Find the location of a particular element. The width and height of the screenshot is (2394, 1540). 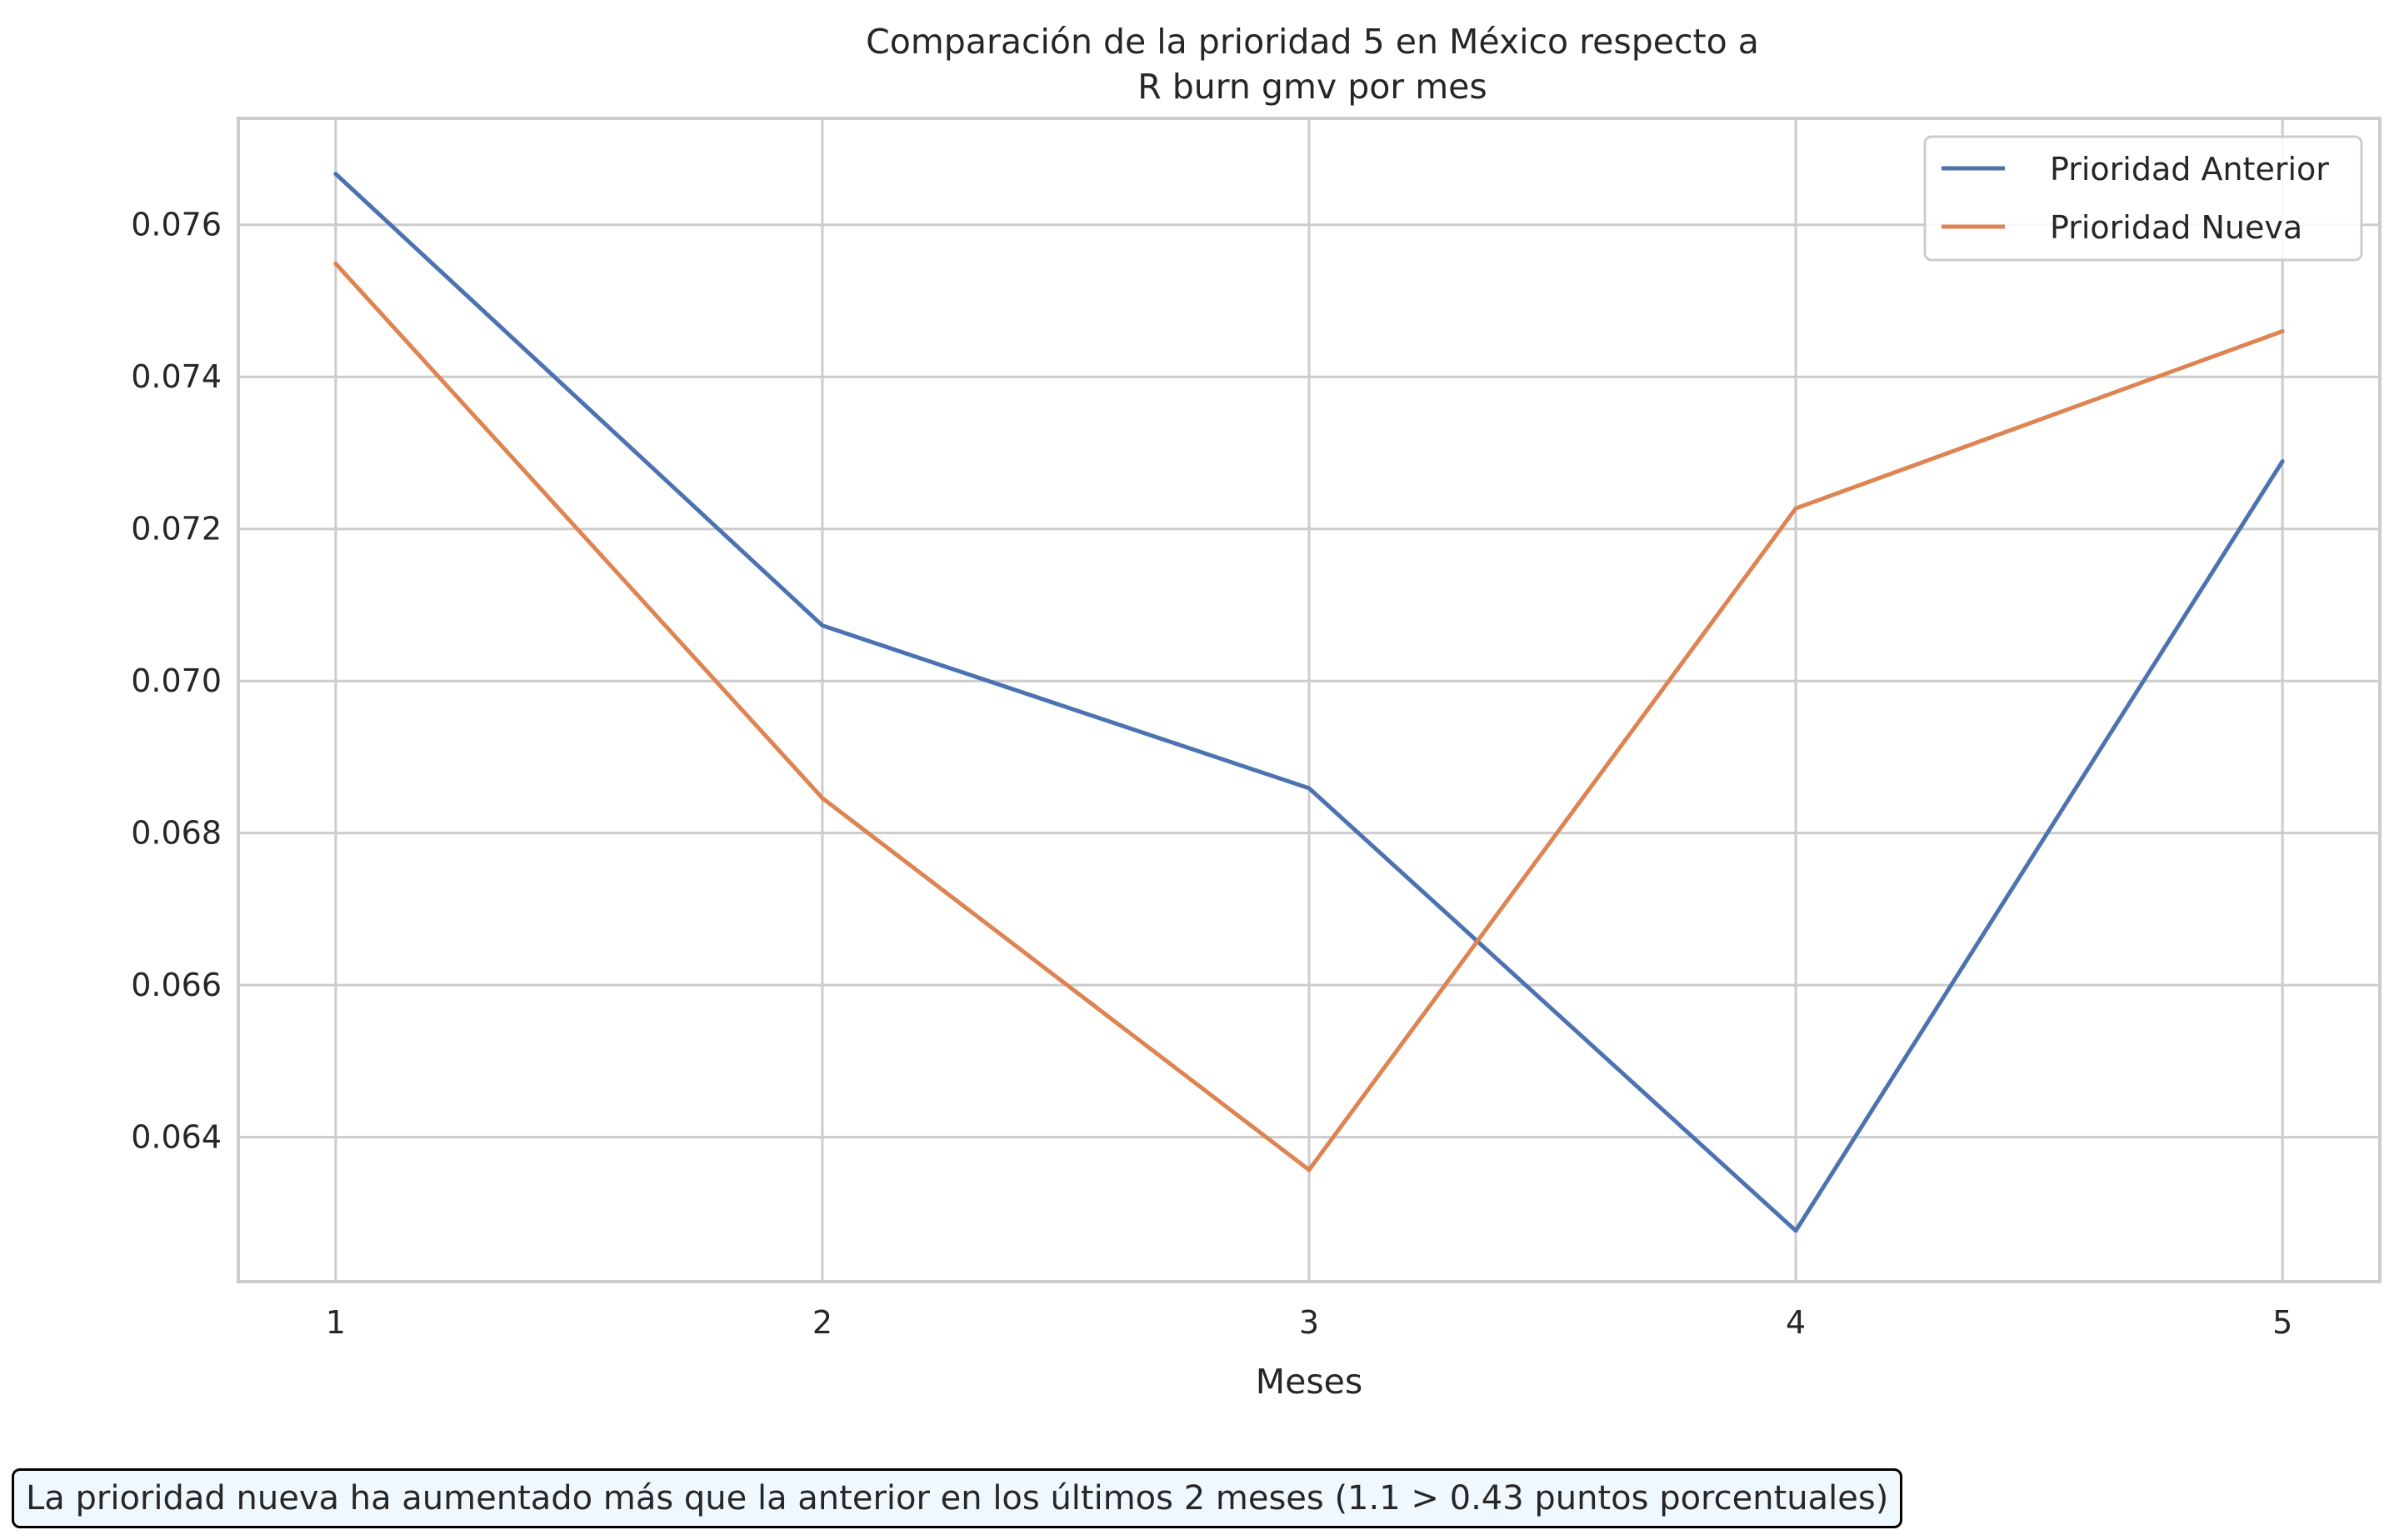

chart-title-line-2: R burn gmv por mes is located at coordinates (1312, 87).